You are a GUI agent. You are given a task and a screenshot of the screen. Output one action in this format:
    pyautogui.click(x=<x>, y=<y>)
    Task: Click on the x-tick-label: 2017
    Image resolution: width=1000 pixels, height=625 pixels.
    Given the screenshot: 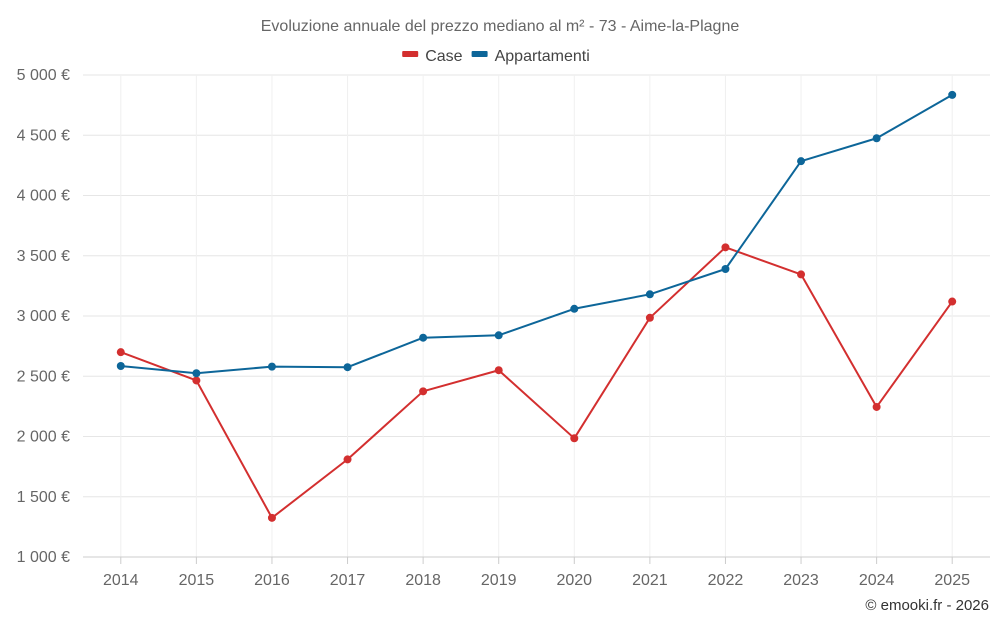 What is the action you would take?
    pyautogui.click(x=348, y=580)
    